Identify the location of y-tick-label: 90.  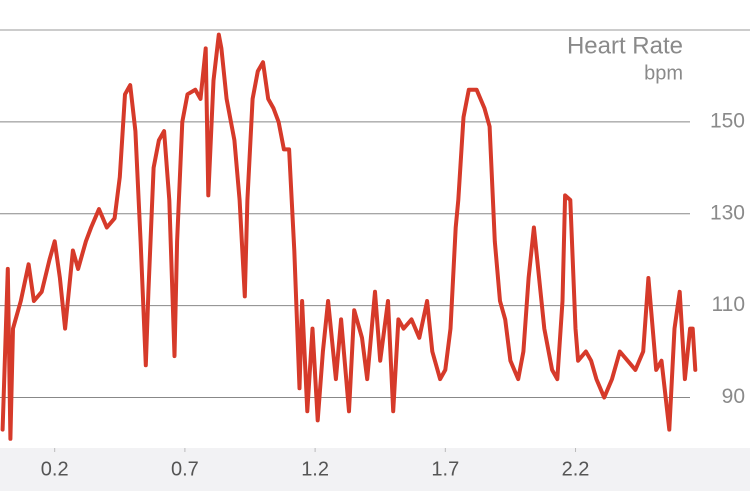
(733, 396).